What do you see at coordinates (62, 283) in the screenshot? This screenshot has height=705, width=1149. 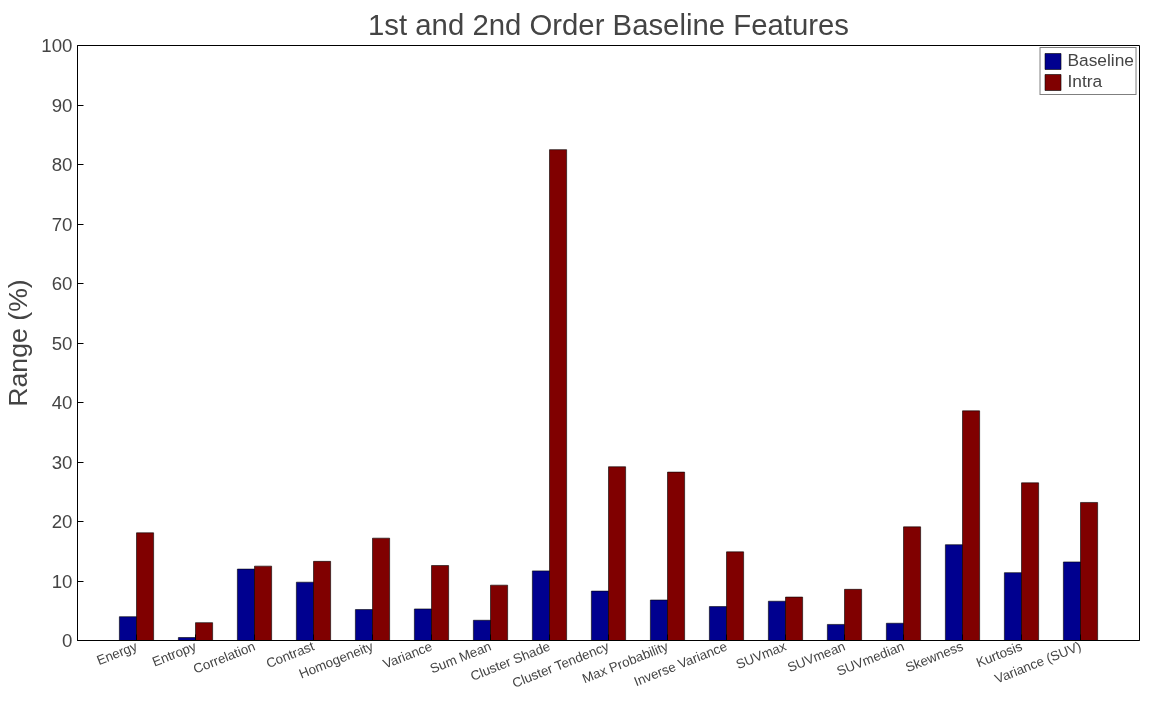 I see `y-tick-label: 60` at bounding box center [62, 283].